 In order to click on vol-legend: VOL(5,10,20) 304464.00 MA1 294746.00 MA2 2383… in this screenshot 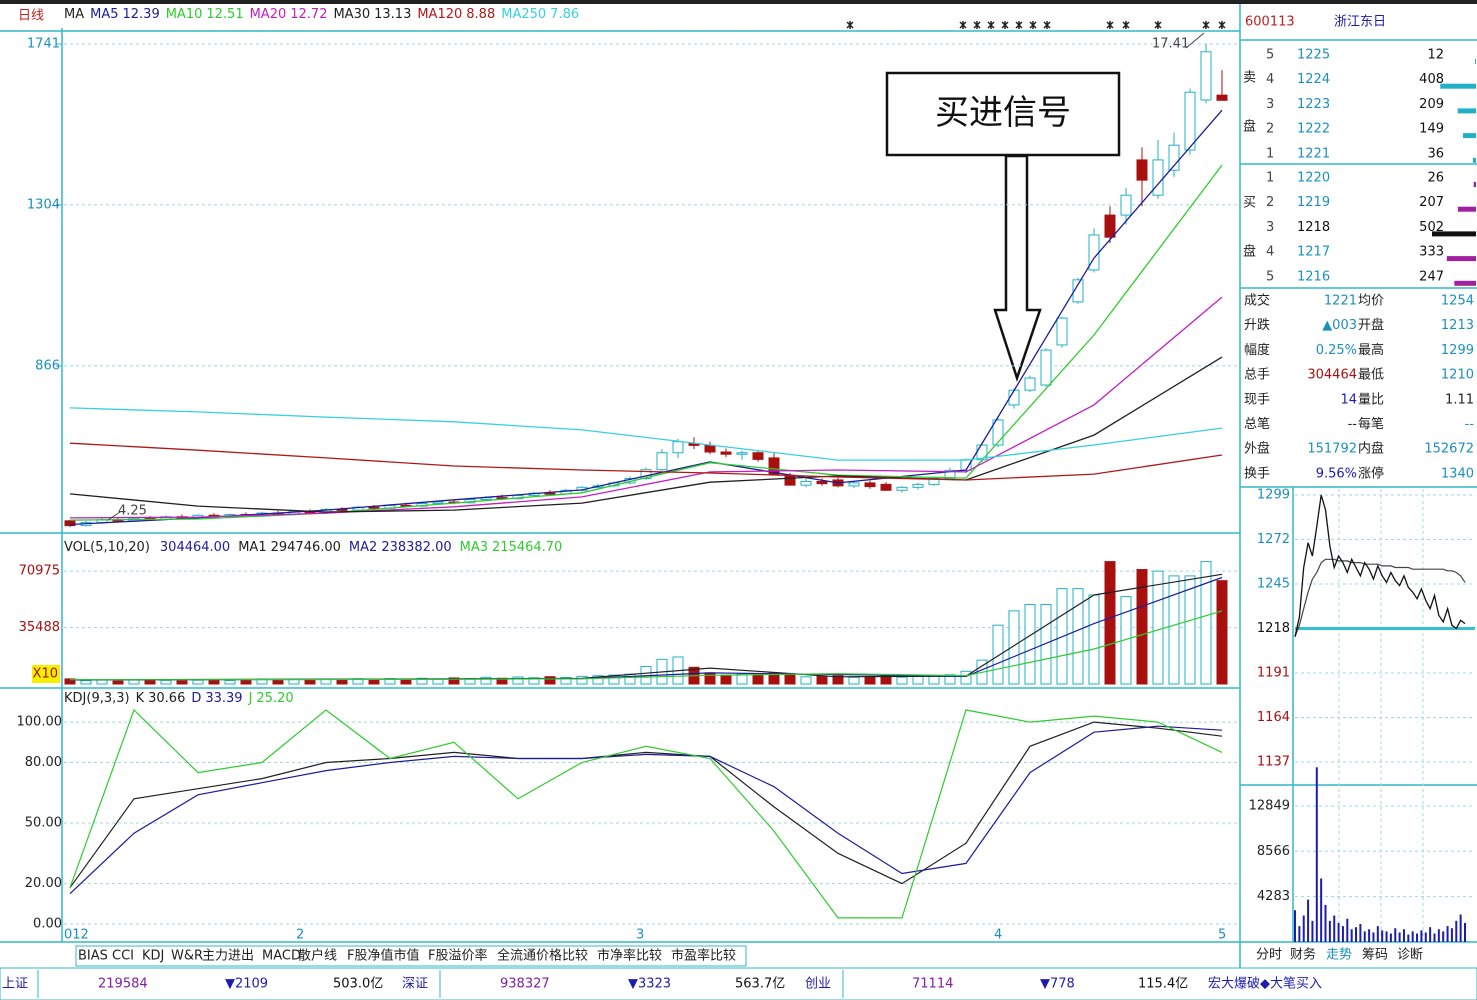, I will do `click(313, 547)`.